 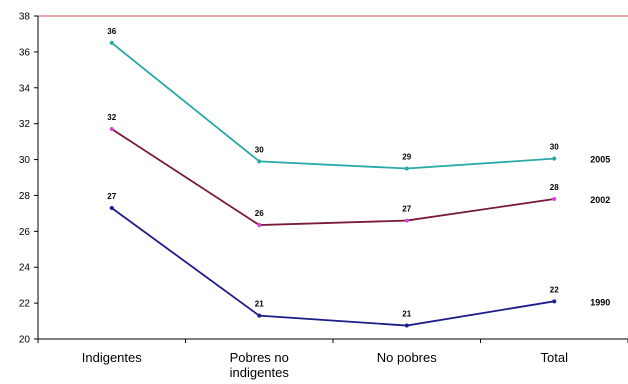 What do you see at coordinates (25, 232) in the screenshot?
I see `y-tick-label: 26` at bounding box center [25, 232].